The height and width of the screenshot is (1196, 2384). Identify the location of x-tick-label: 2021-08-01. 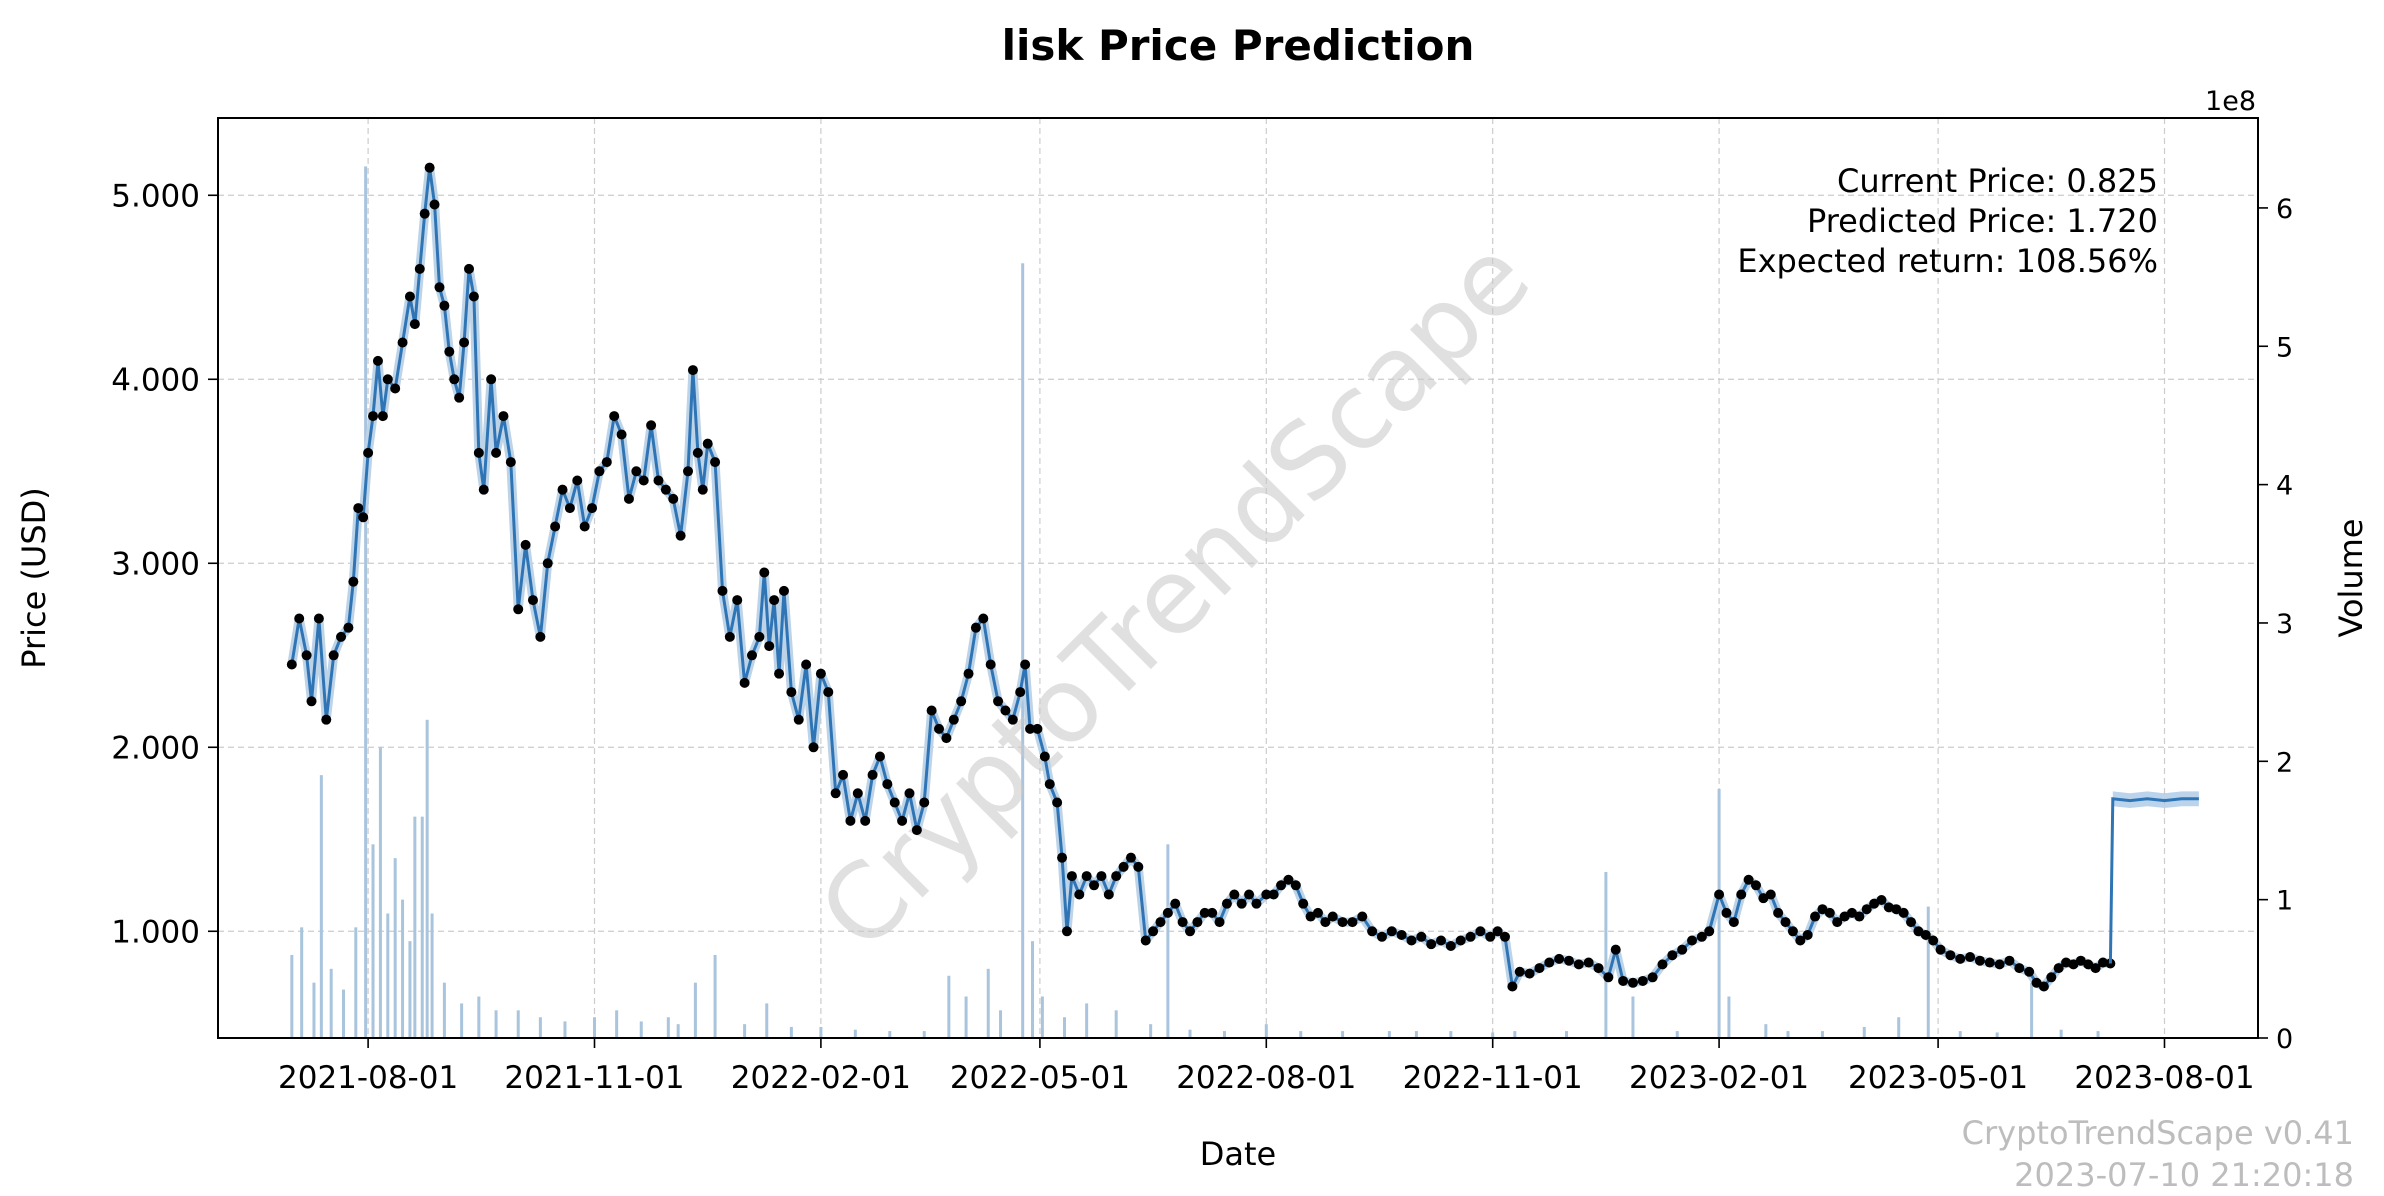
(368, 1078).